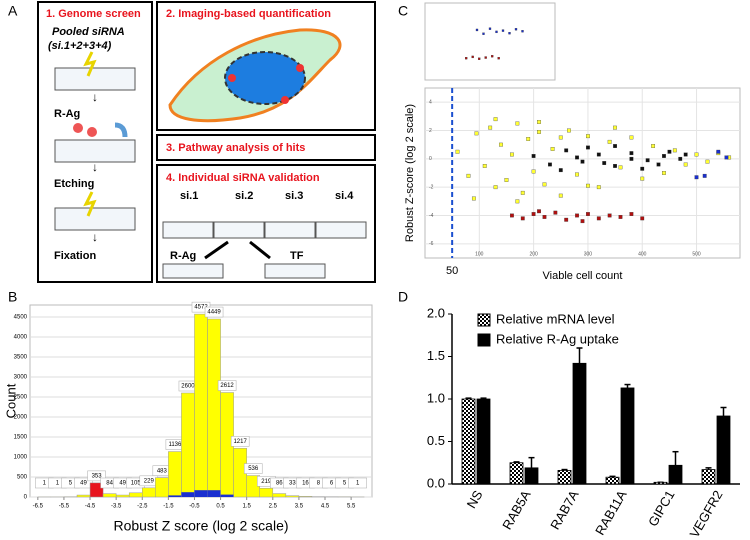 The height and width of the screenshot is (540, 750). I want to click on x-tick-label: -0.5, so click(194, 507).